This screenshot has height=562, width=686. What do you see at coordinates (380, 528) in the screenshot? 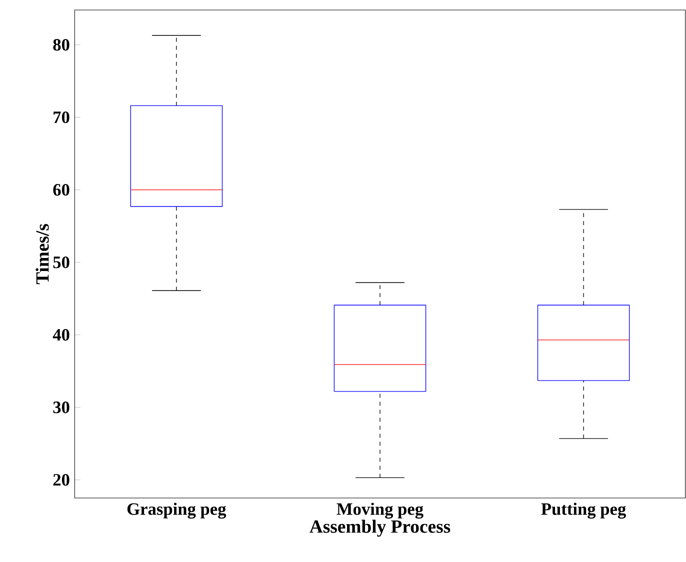
I see `x-axis-title: Assembly Process` at bounding box center [380, 528].